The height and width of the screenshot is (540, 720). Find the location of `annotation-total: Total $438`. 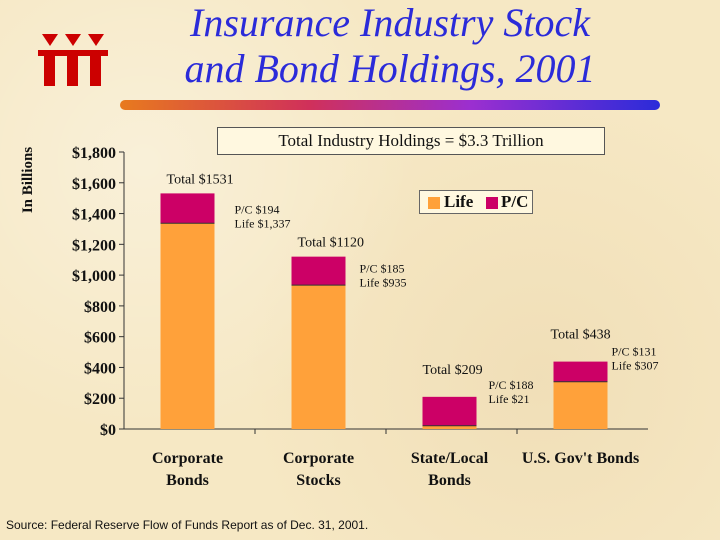

annotation-total: Total $438 is located at coordinates (581, 335).